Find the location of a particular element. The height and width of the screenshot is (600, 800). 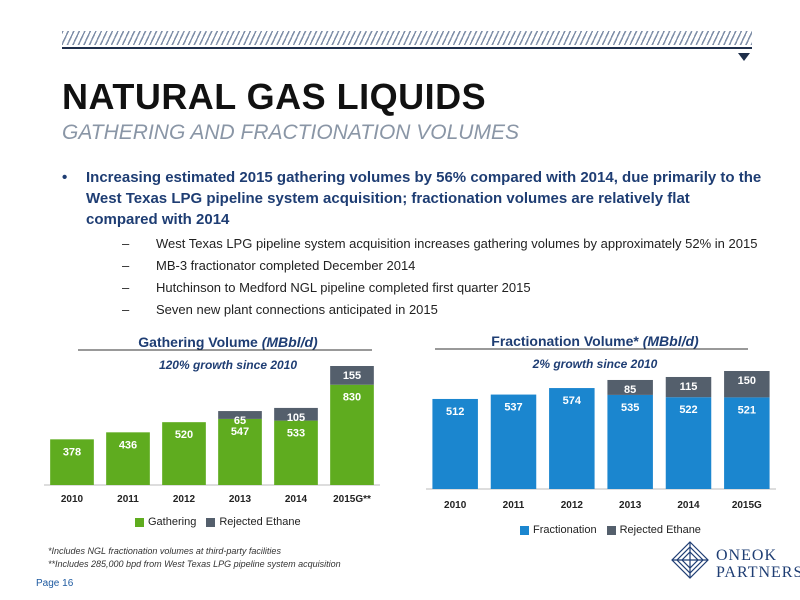

page-subtitle: GATHERING AND FRACTIONATION VOLUMES is located at coordinates (290, 132).